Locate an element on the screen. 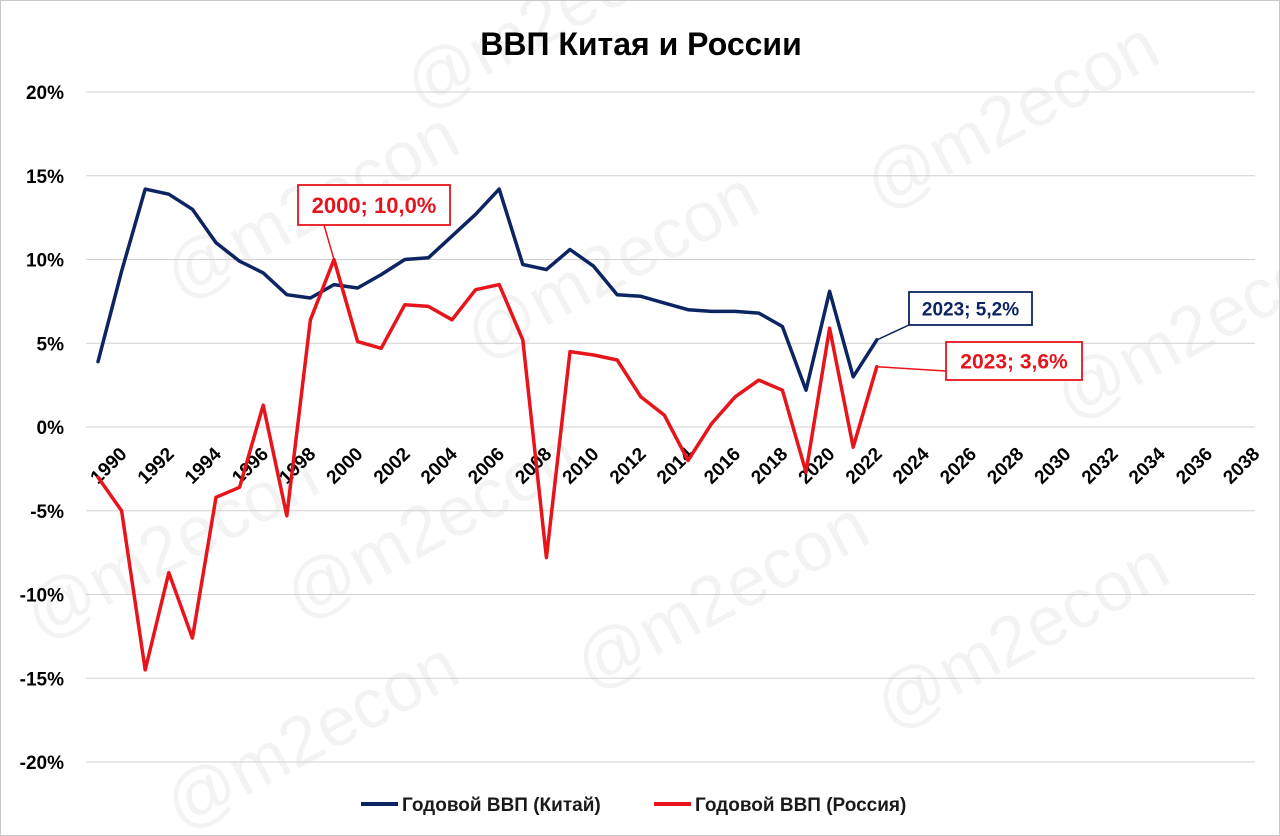 The width and height of the screenshot is (1280, 836). x-tick-label: 2032 is located at coordinates (1100, 466).